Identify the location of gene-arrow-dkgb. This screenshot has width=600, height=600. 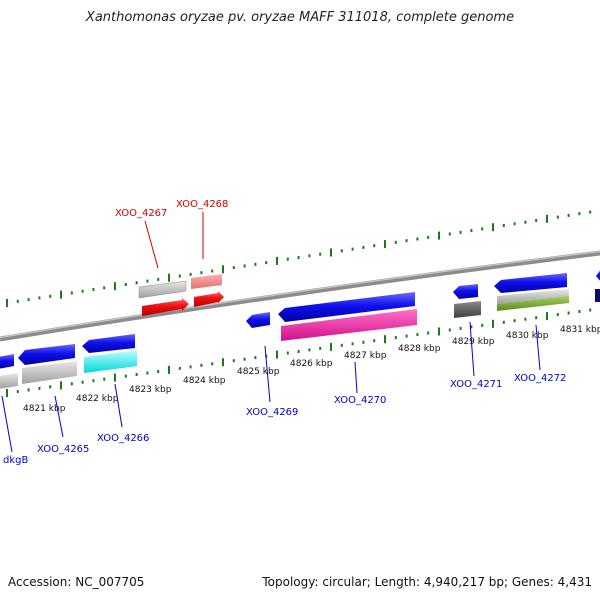
(7, 361).